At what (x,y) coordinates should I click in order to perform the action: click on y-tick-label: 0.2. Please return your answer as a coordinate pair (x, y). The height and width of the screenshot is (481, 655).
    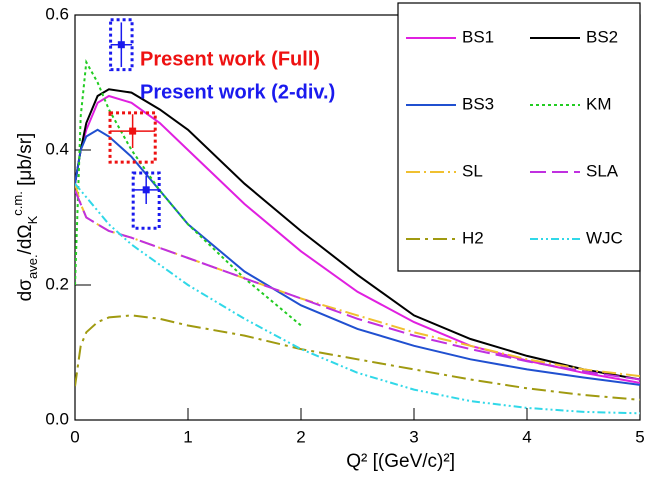
    Looking at the image, I should click on (57, 283).